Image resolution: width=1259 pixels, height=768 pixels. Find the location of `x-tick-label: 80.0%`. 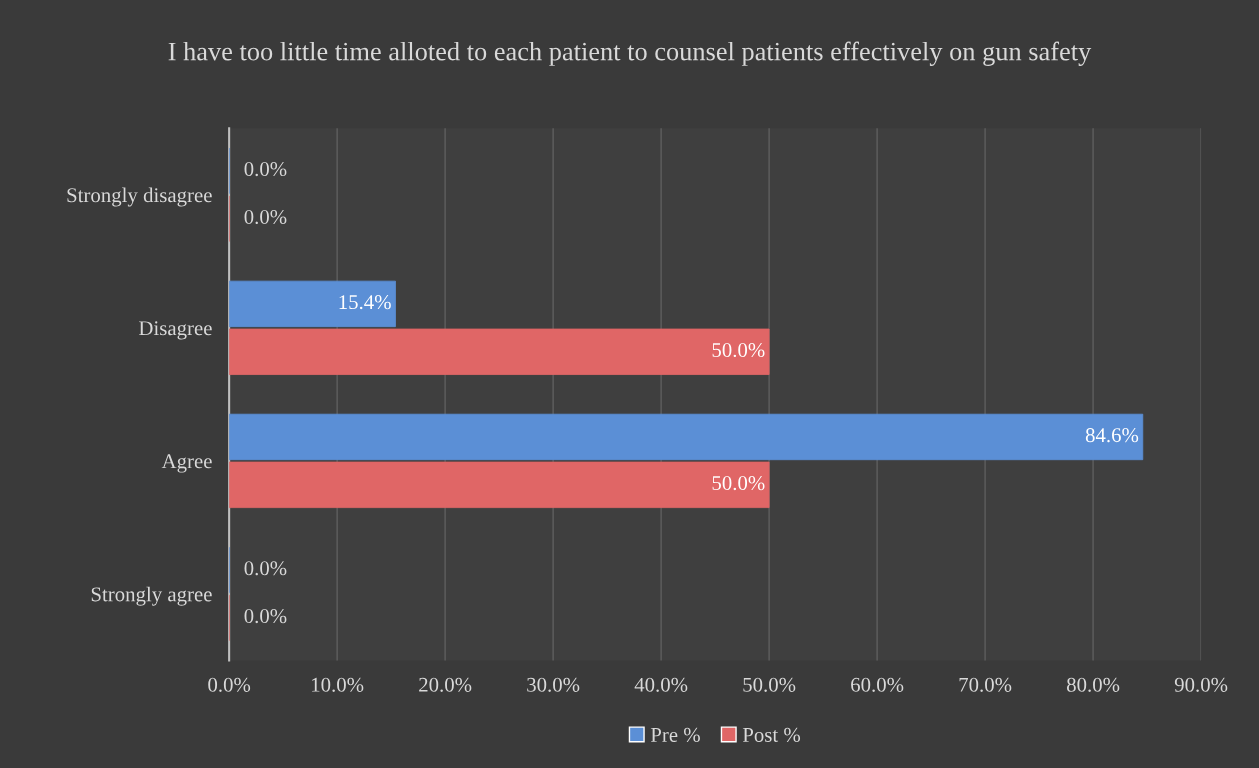

x-tick-label: 80.0% is located at coordinates (1093, 684).